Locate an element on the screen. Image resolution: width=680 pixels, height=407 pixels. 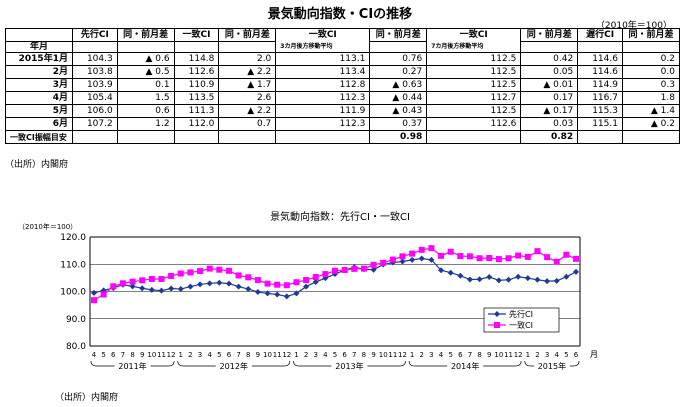
x-tick-label: 7 is located at coordinates (238, 355).